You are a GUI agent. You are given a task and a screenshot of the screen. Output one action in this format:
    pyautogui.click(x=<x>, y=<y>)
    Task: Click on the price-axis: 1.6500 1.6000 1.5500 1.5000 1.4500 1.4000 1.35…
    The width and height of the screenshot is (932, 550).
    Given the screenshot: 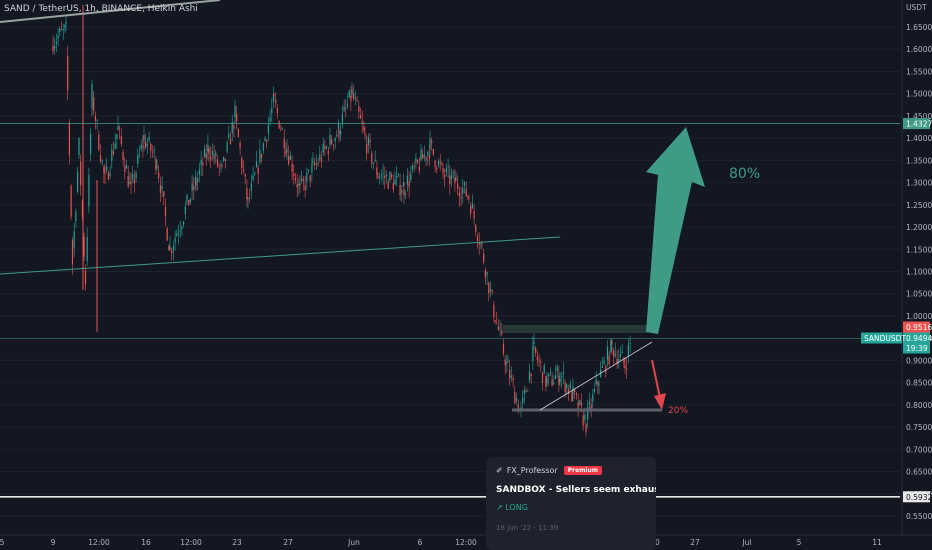 What is the action you would take?
    pyautogui.click(x=916, y=267)
    